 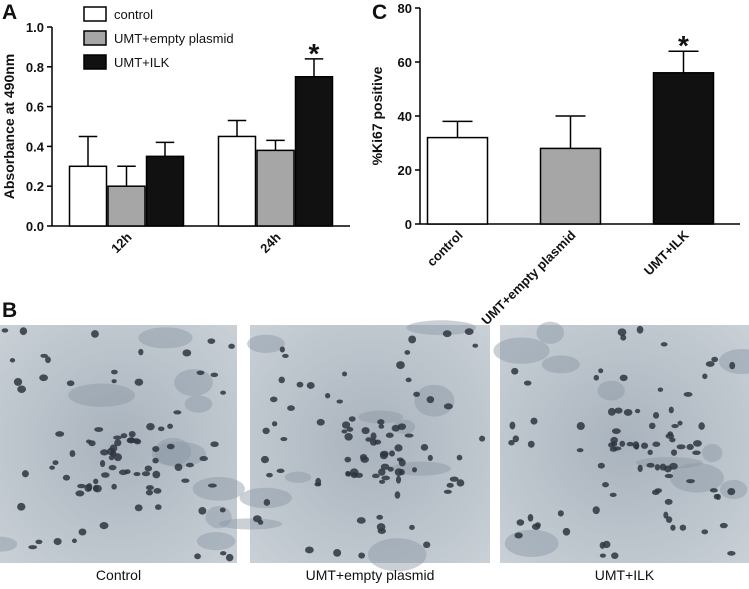 I want to click on micrograph, so click(x=122, y=444).